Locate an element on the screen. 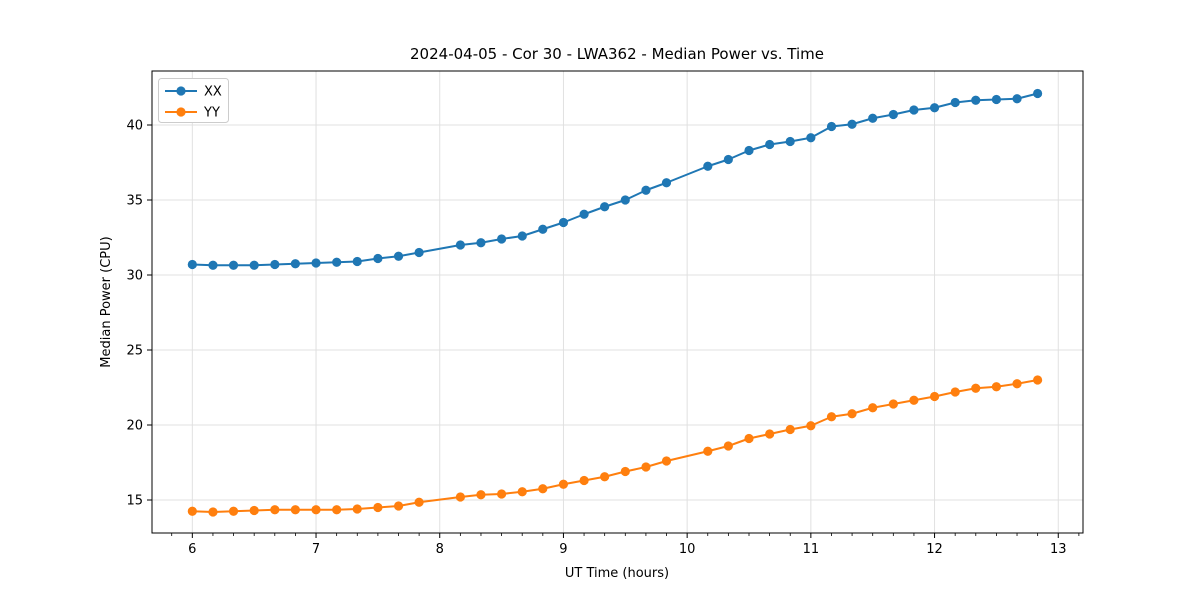 The image size is (1200, 600). x-tick-label: 8 is located at coordinates (440, 549).